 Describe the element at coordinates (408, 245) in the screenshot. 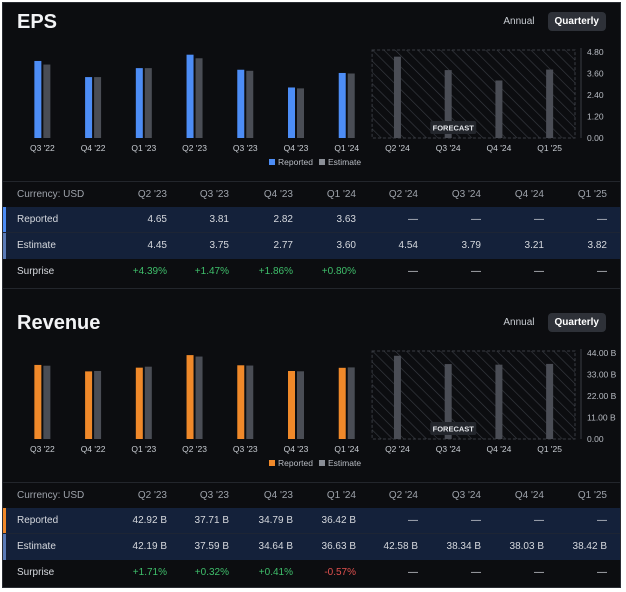

I see `eps-cell: 4.54` at that location.